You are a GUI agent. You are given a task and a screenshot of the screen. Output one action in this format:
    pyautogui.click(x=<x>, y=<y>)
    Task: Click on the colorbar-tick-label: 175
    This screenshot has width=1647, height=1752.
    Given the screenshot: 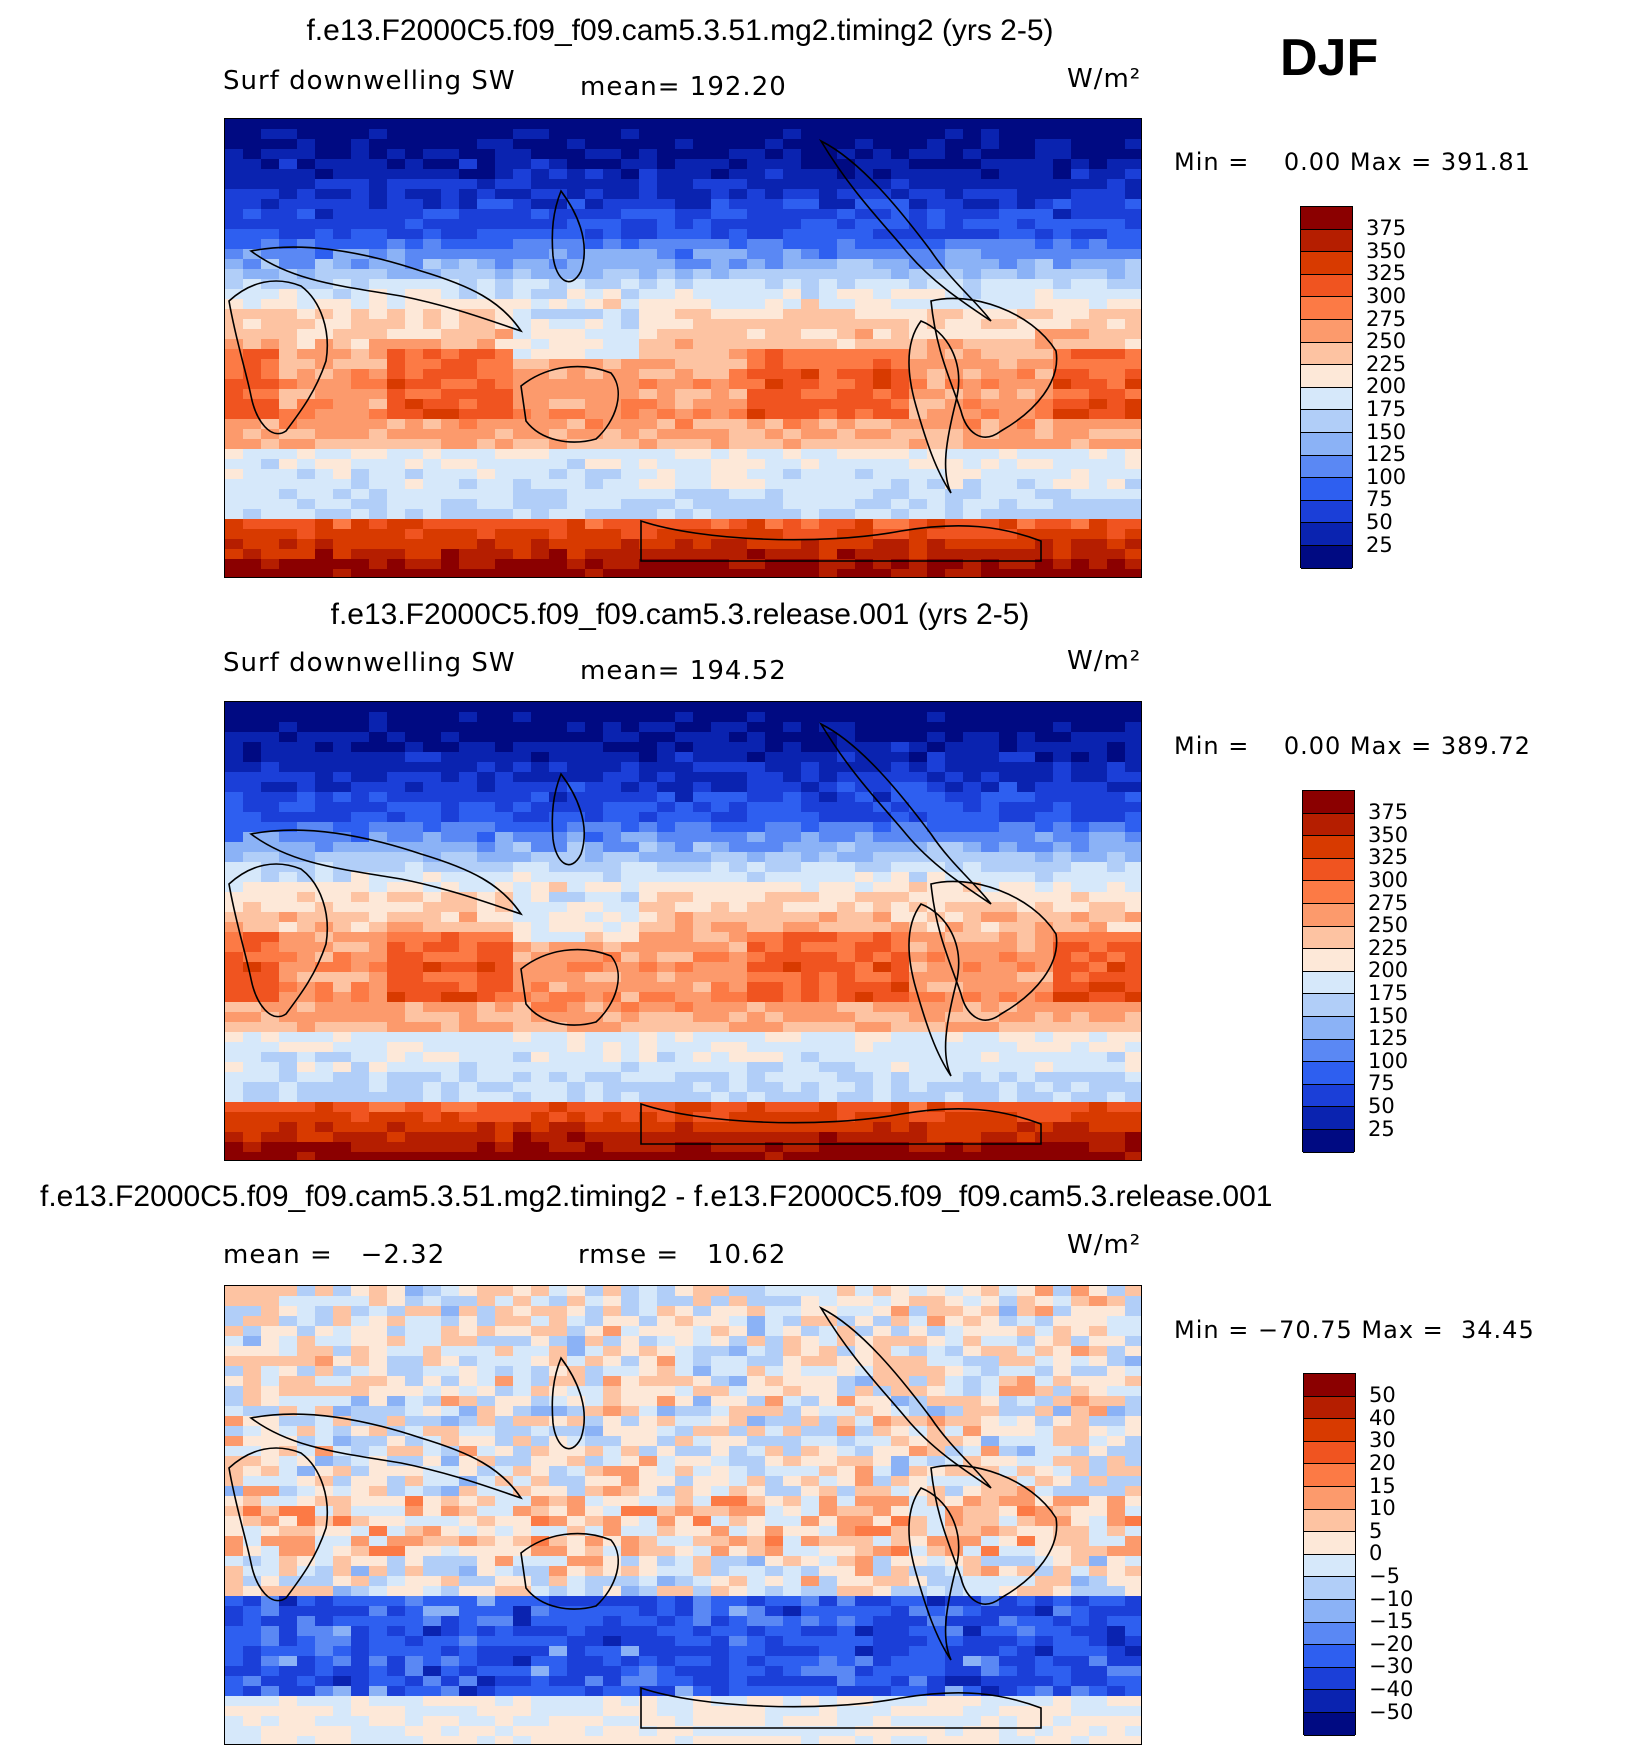 What is the action you would take?
    pyautogui.click(x=1386, y=408)
    